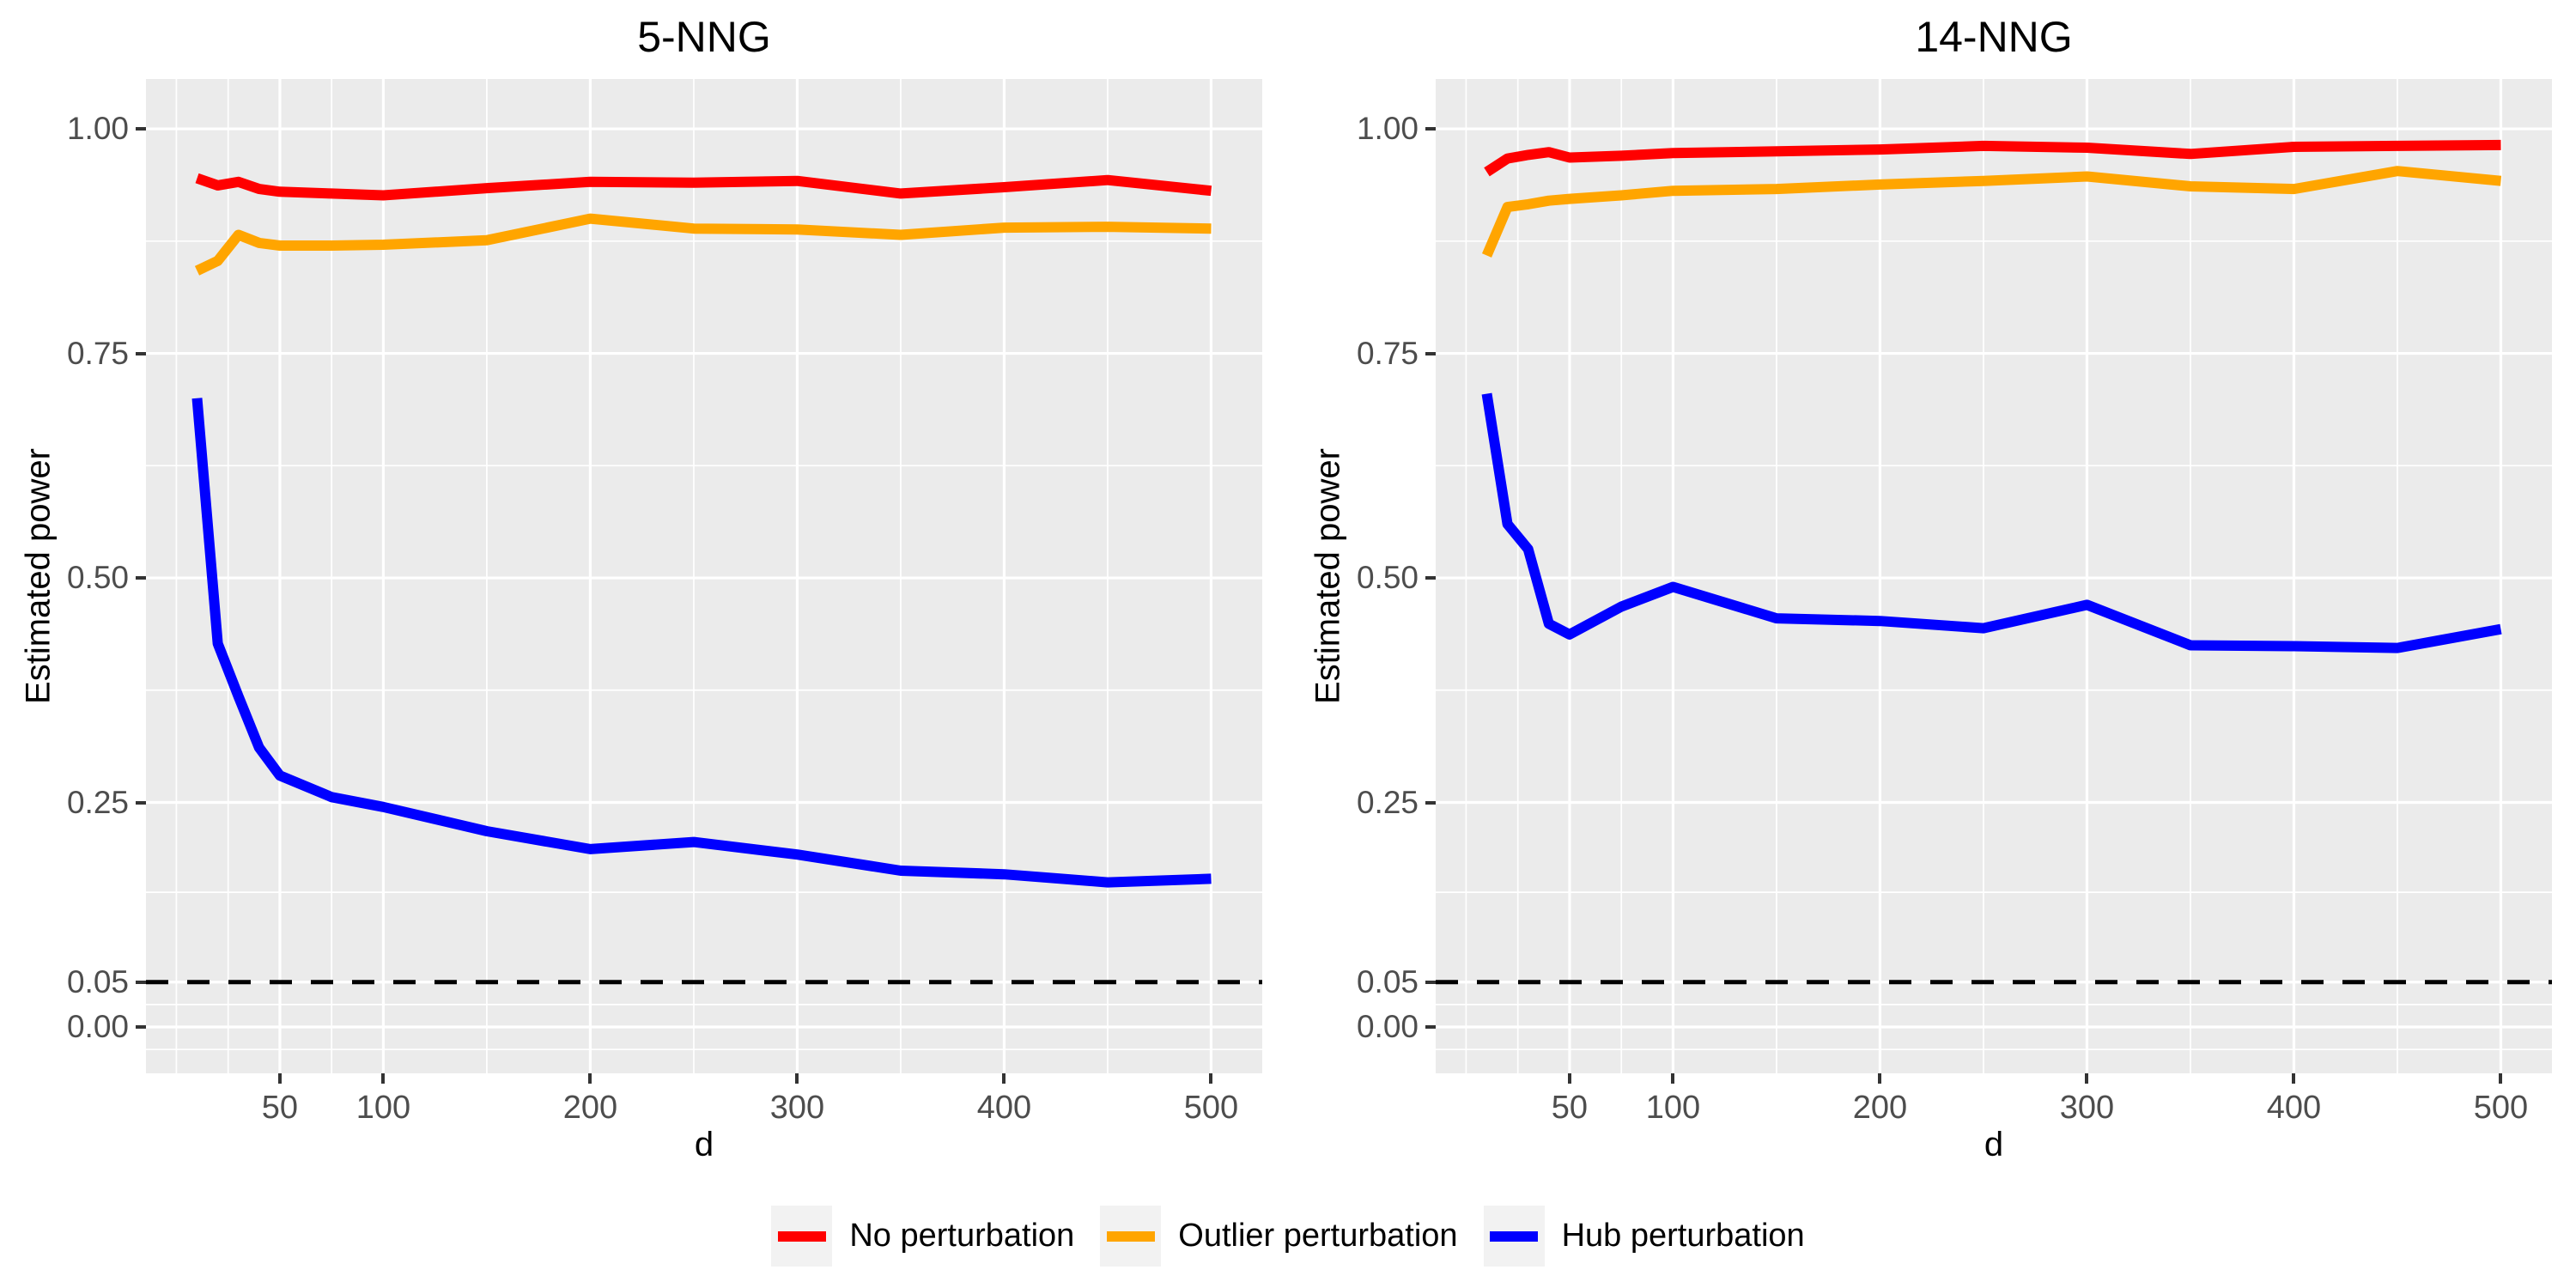 This screenshot has width=2576, height=1288. What do you see at coordinates (1991, 522) in the screenshot?
I see `series-line-hub-perturbation` at bounding box center [1991, 522].